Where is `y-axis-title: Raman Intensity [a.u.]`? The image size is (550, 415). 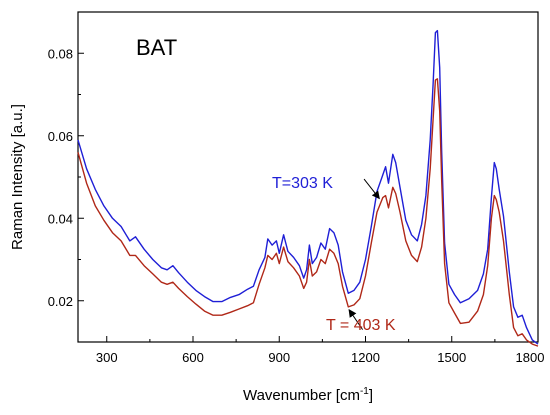
y-axis-title: Raman Intensity [a.u.] is located at coordinates (17, 177).